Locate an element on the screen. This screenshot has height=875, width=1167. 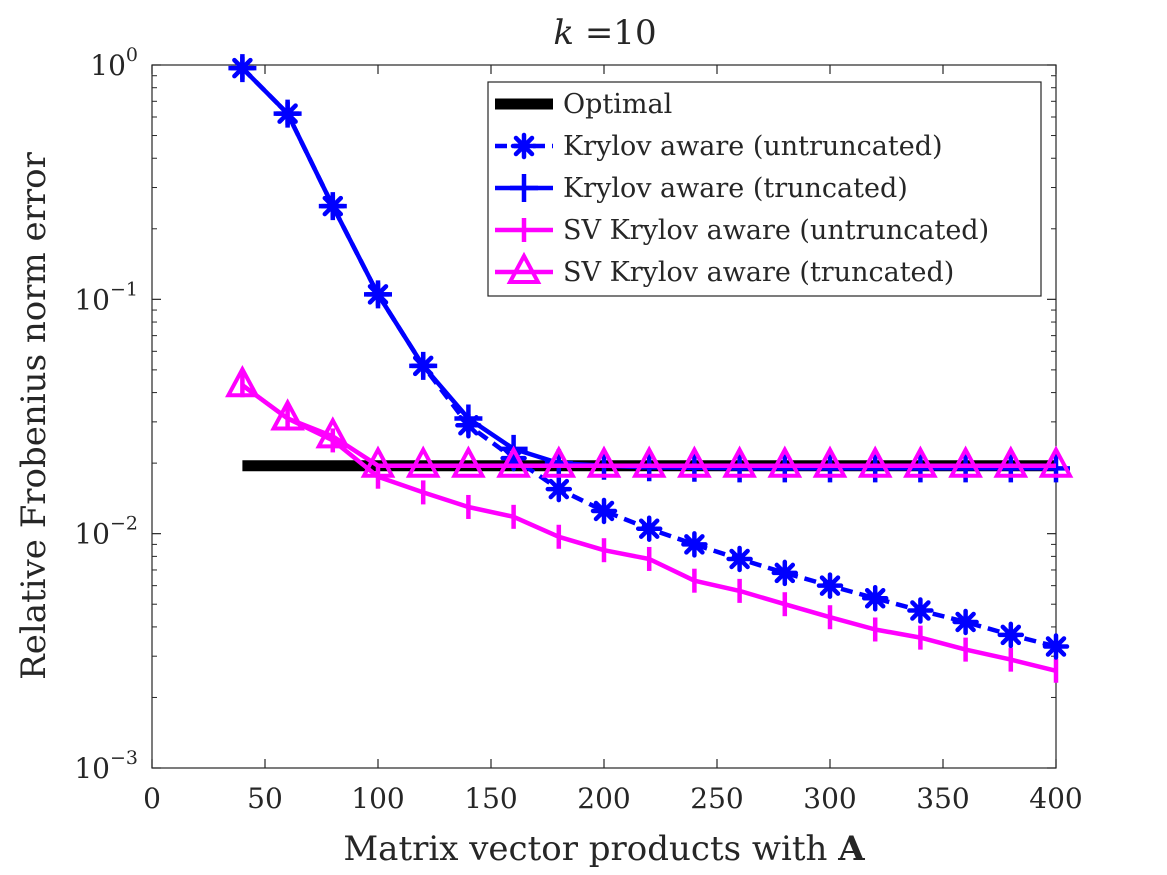
legend-box is located at coordinates (764, 189).